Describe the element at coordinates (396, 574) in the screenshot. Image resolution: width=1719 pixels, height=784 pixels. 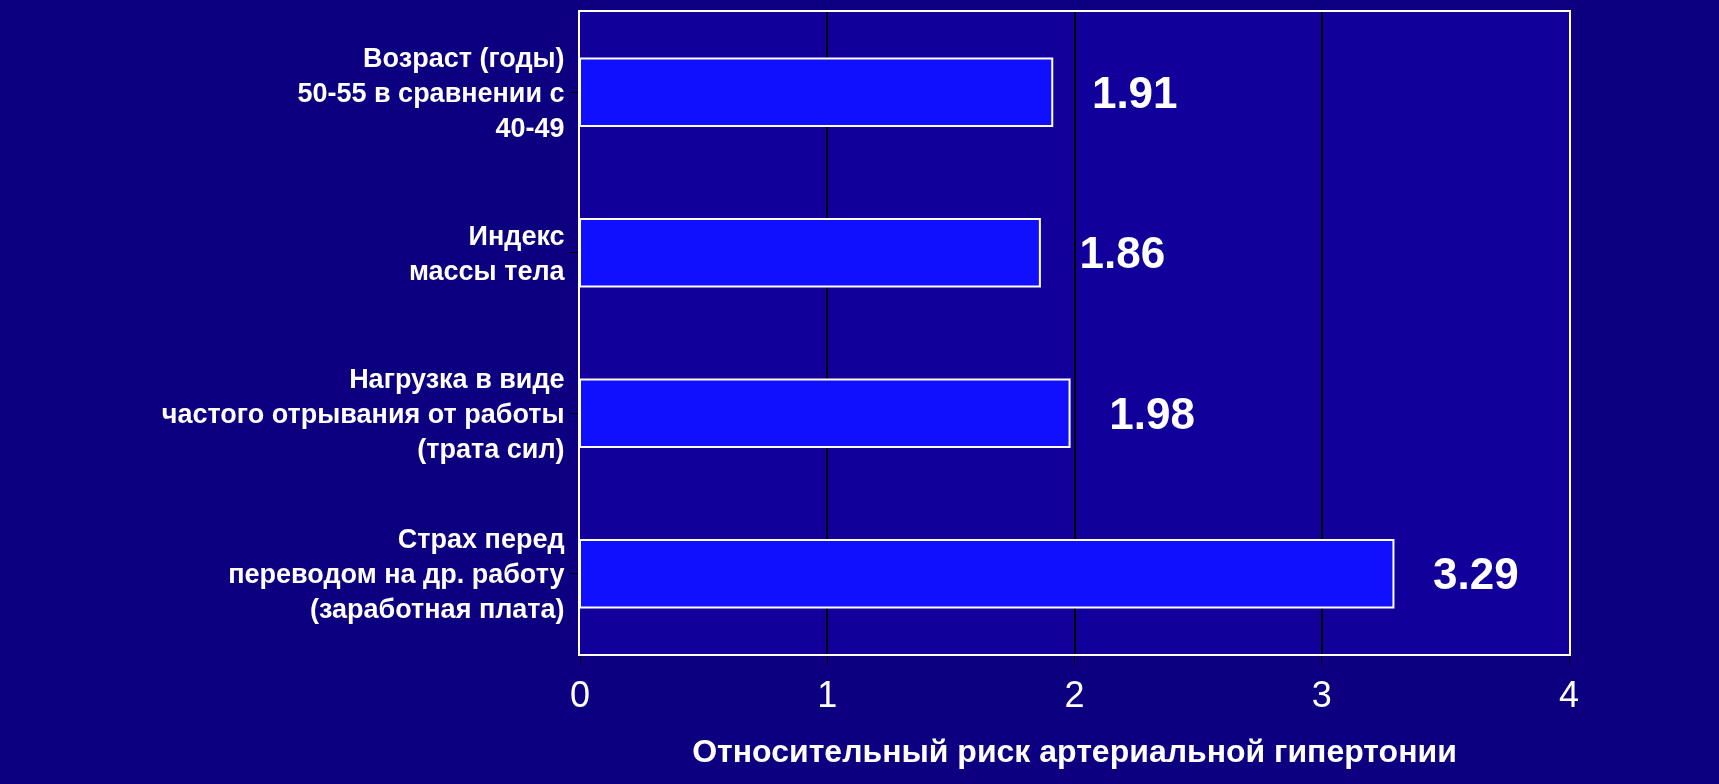
I see `y-tick-label: Страх перед переводом на др. работу (заработная плата)` at that location.